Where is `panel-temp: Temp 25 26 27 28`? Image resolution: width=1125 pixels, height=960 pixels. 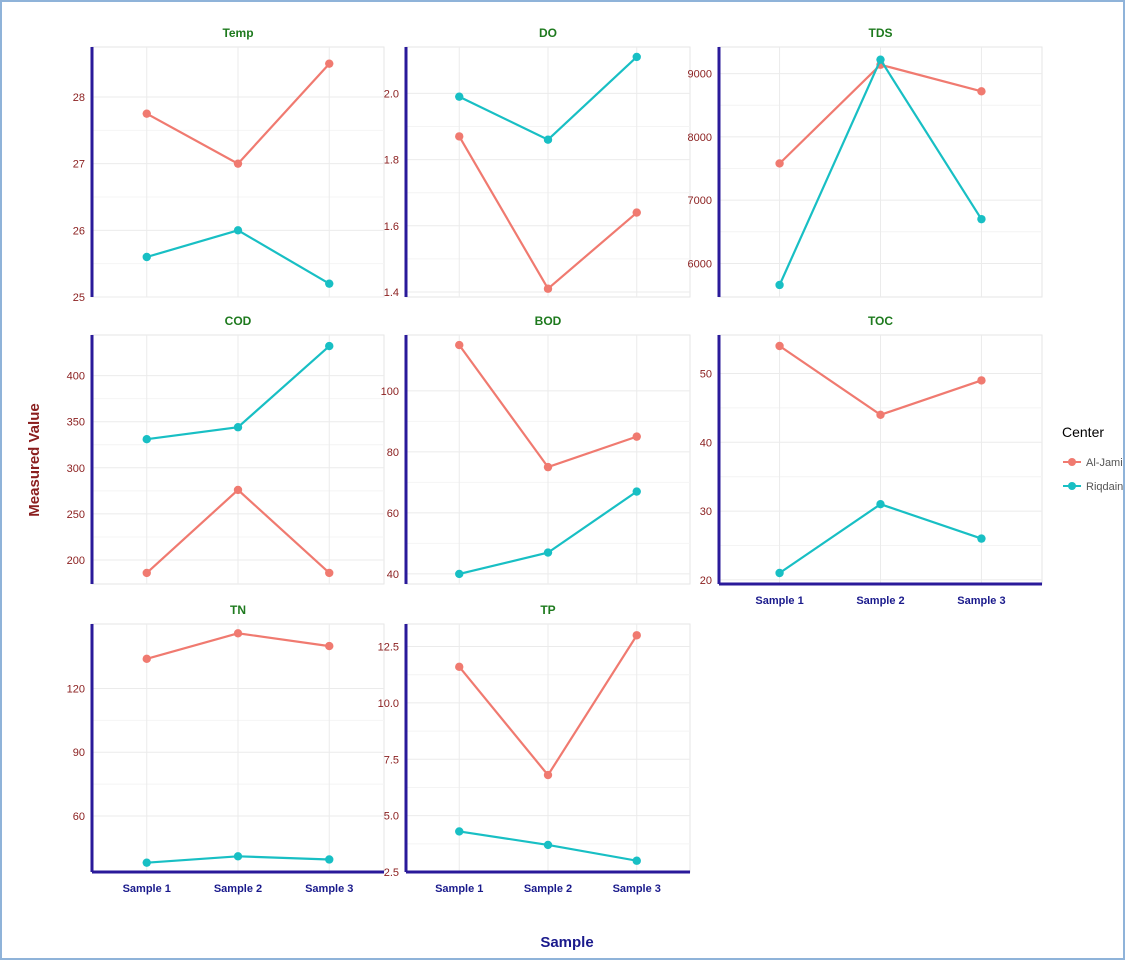
panel-temp: Temp 25 26 27 28 is located at coordinates (229, 165).